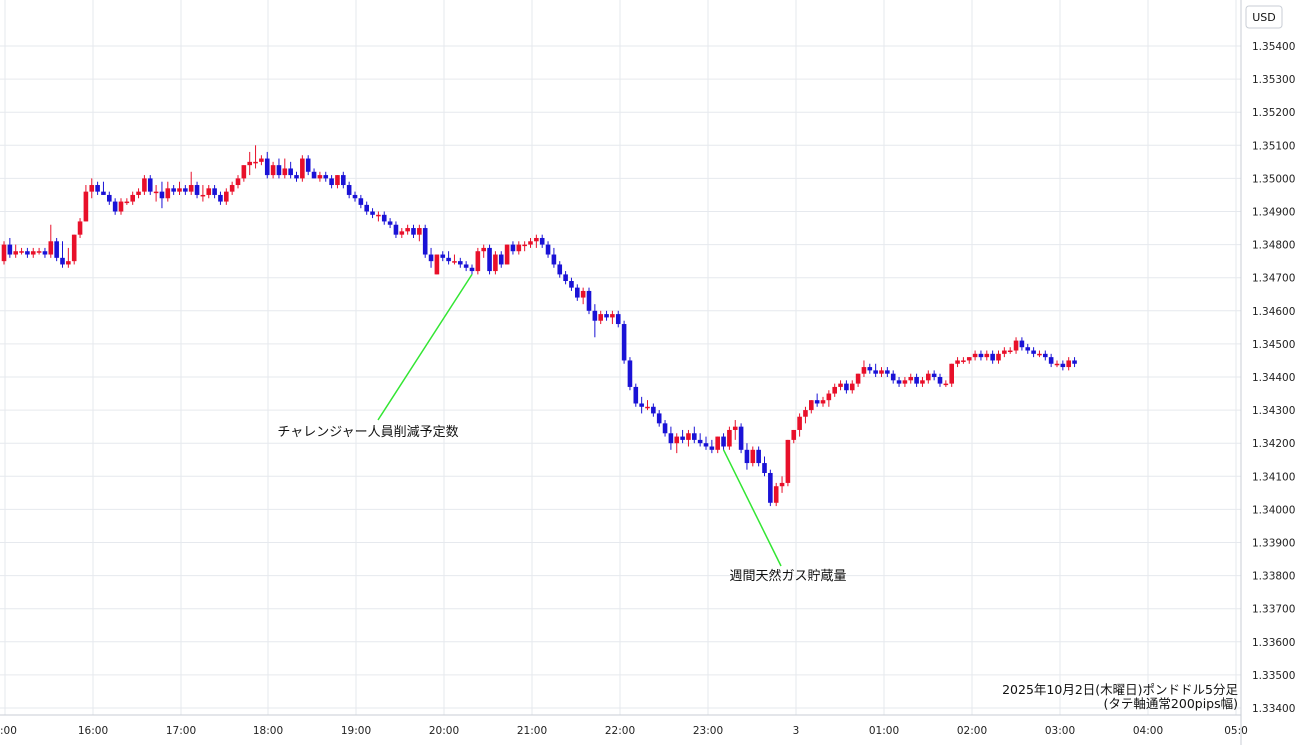  Describe the element at coordinates (1273, 411) in the screenshot. I see `price-tick-label: 1.34300` at that location.